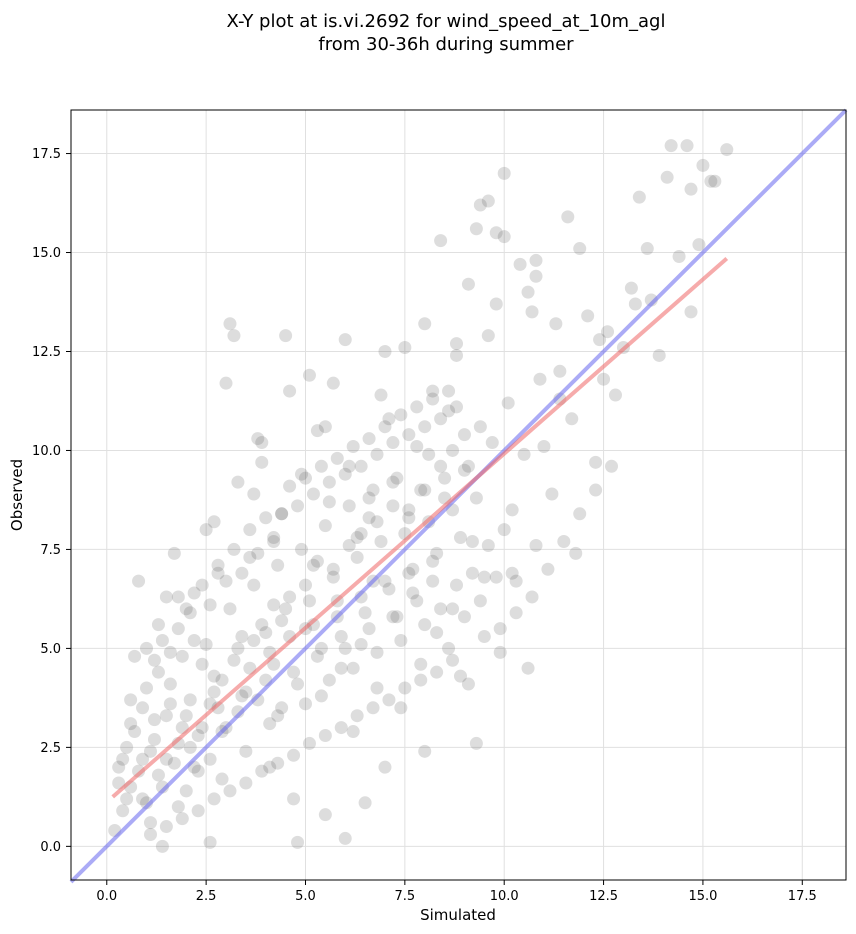 The width and height of the screenshot is (856, 934). I want to click on x-tick-label: 5.0, so click(305, 896).